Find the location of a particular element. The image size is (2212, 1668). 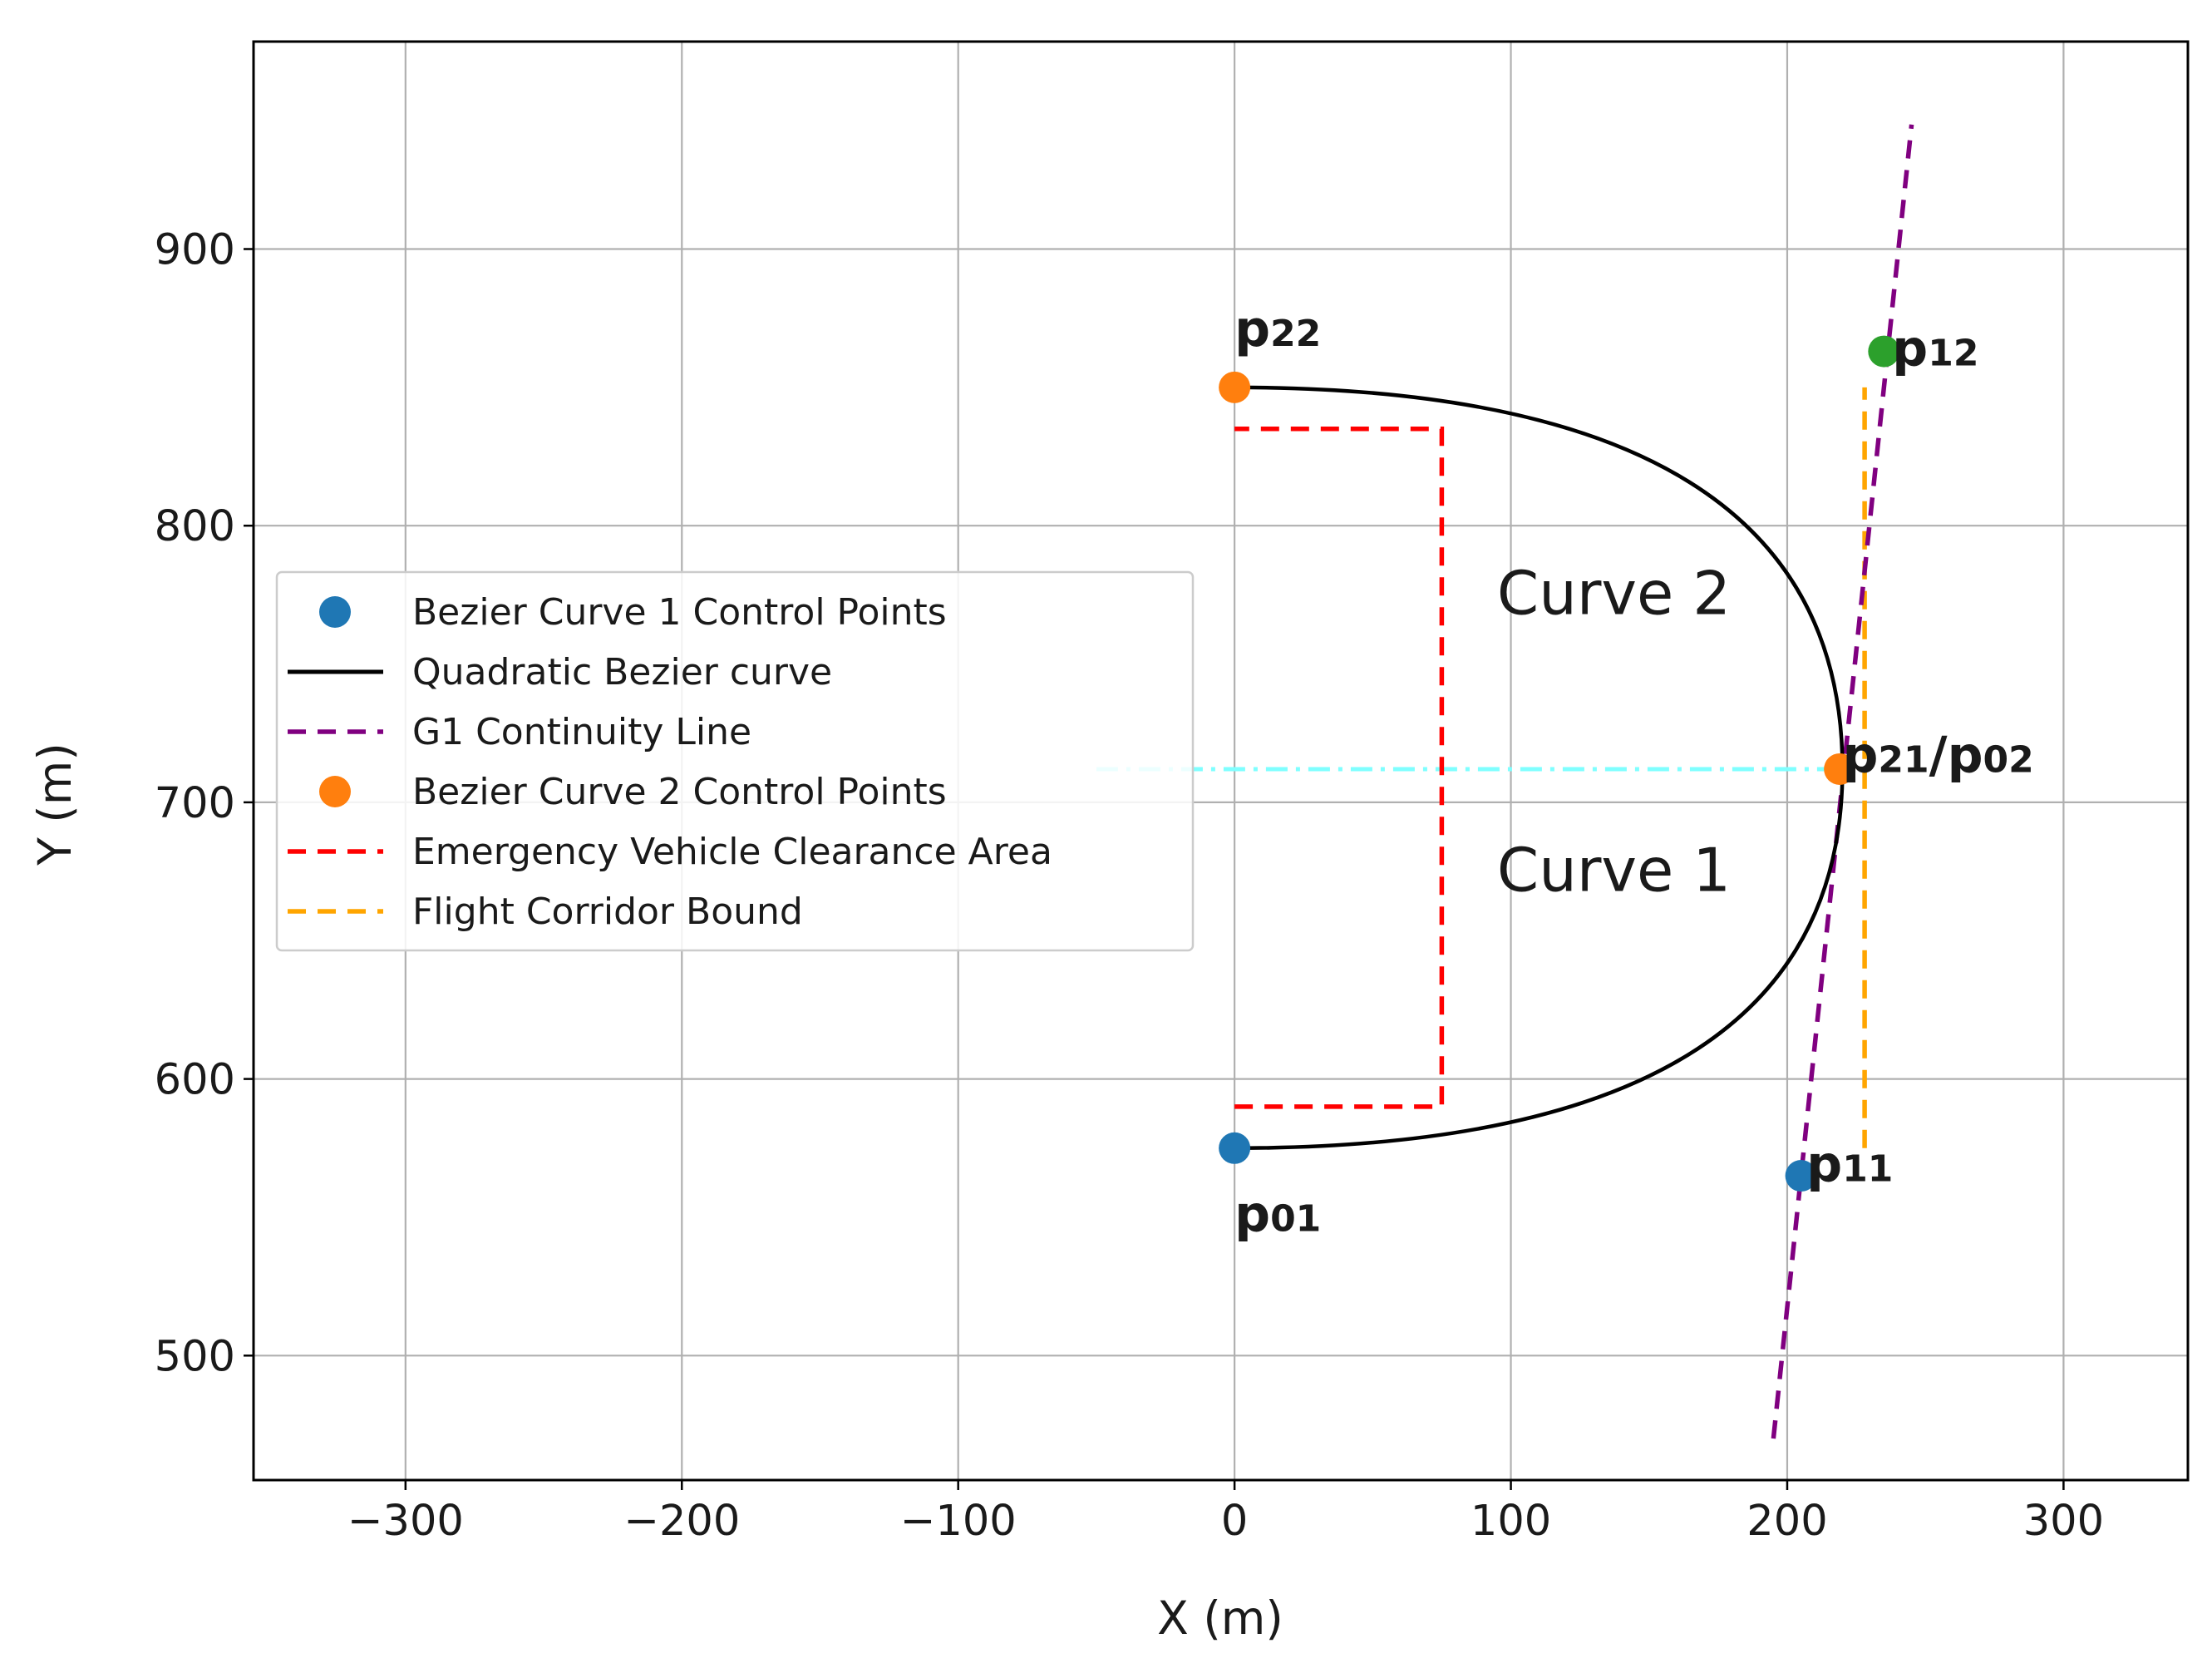

legend-label: G1 Continuity Line is located at coordinates (581, 732).